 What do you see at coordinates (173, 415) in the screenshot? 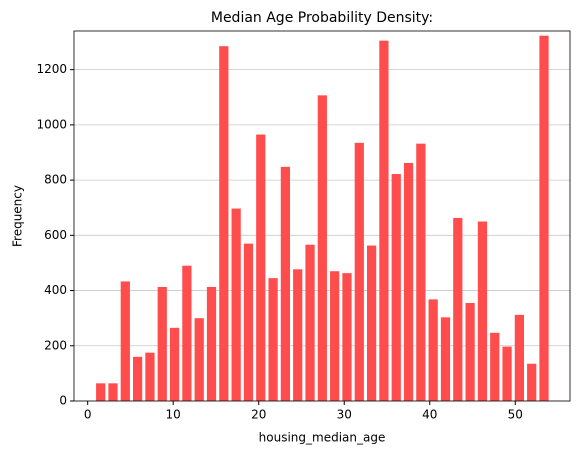
I see `x-tick-label: 10` at bounding box center [173, 415].